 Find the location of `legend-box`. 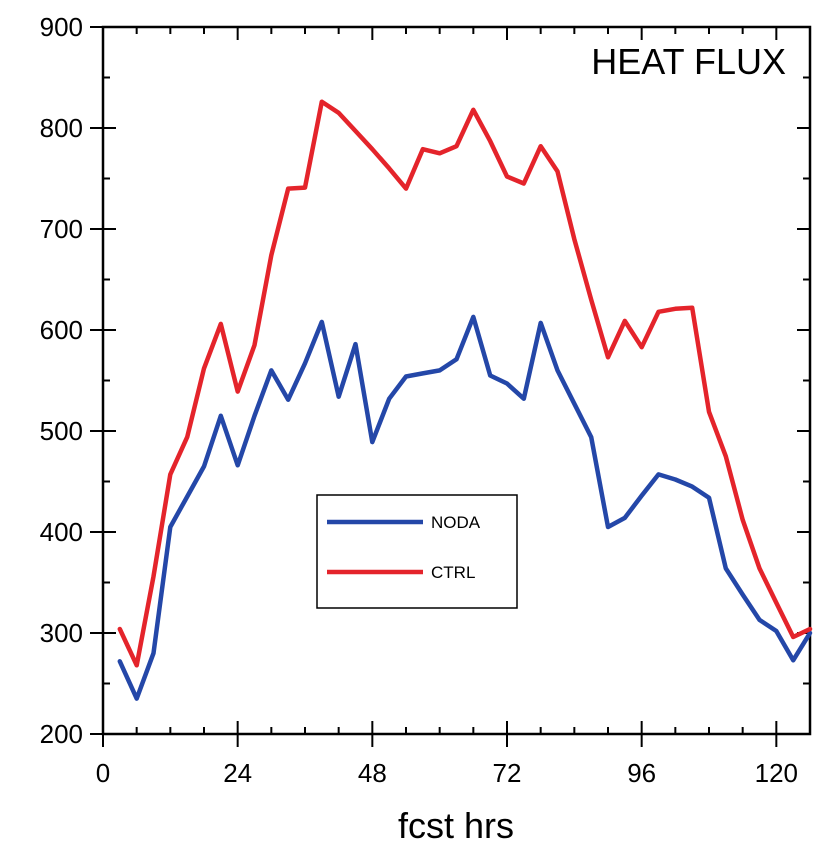

legend-box is located at coordinates (417, 551).